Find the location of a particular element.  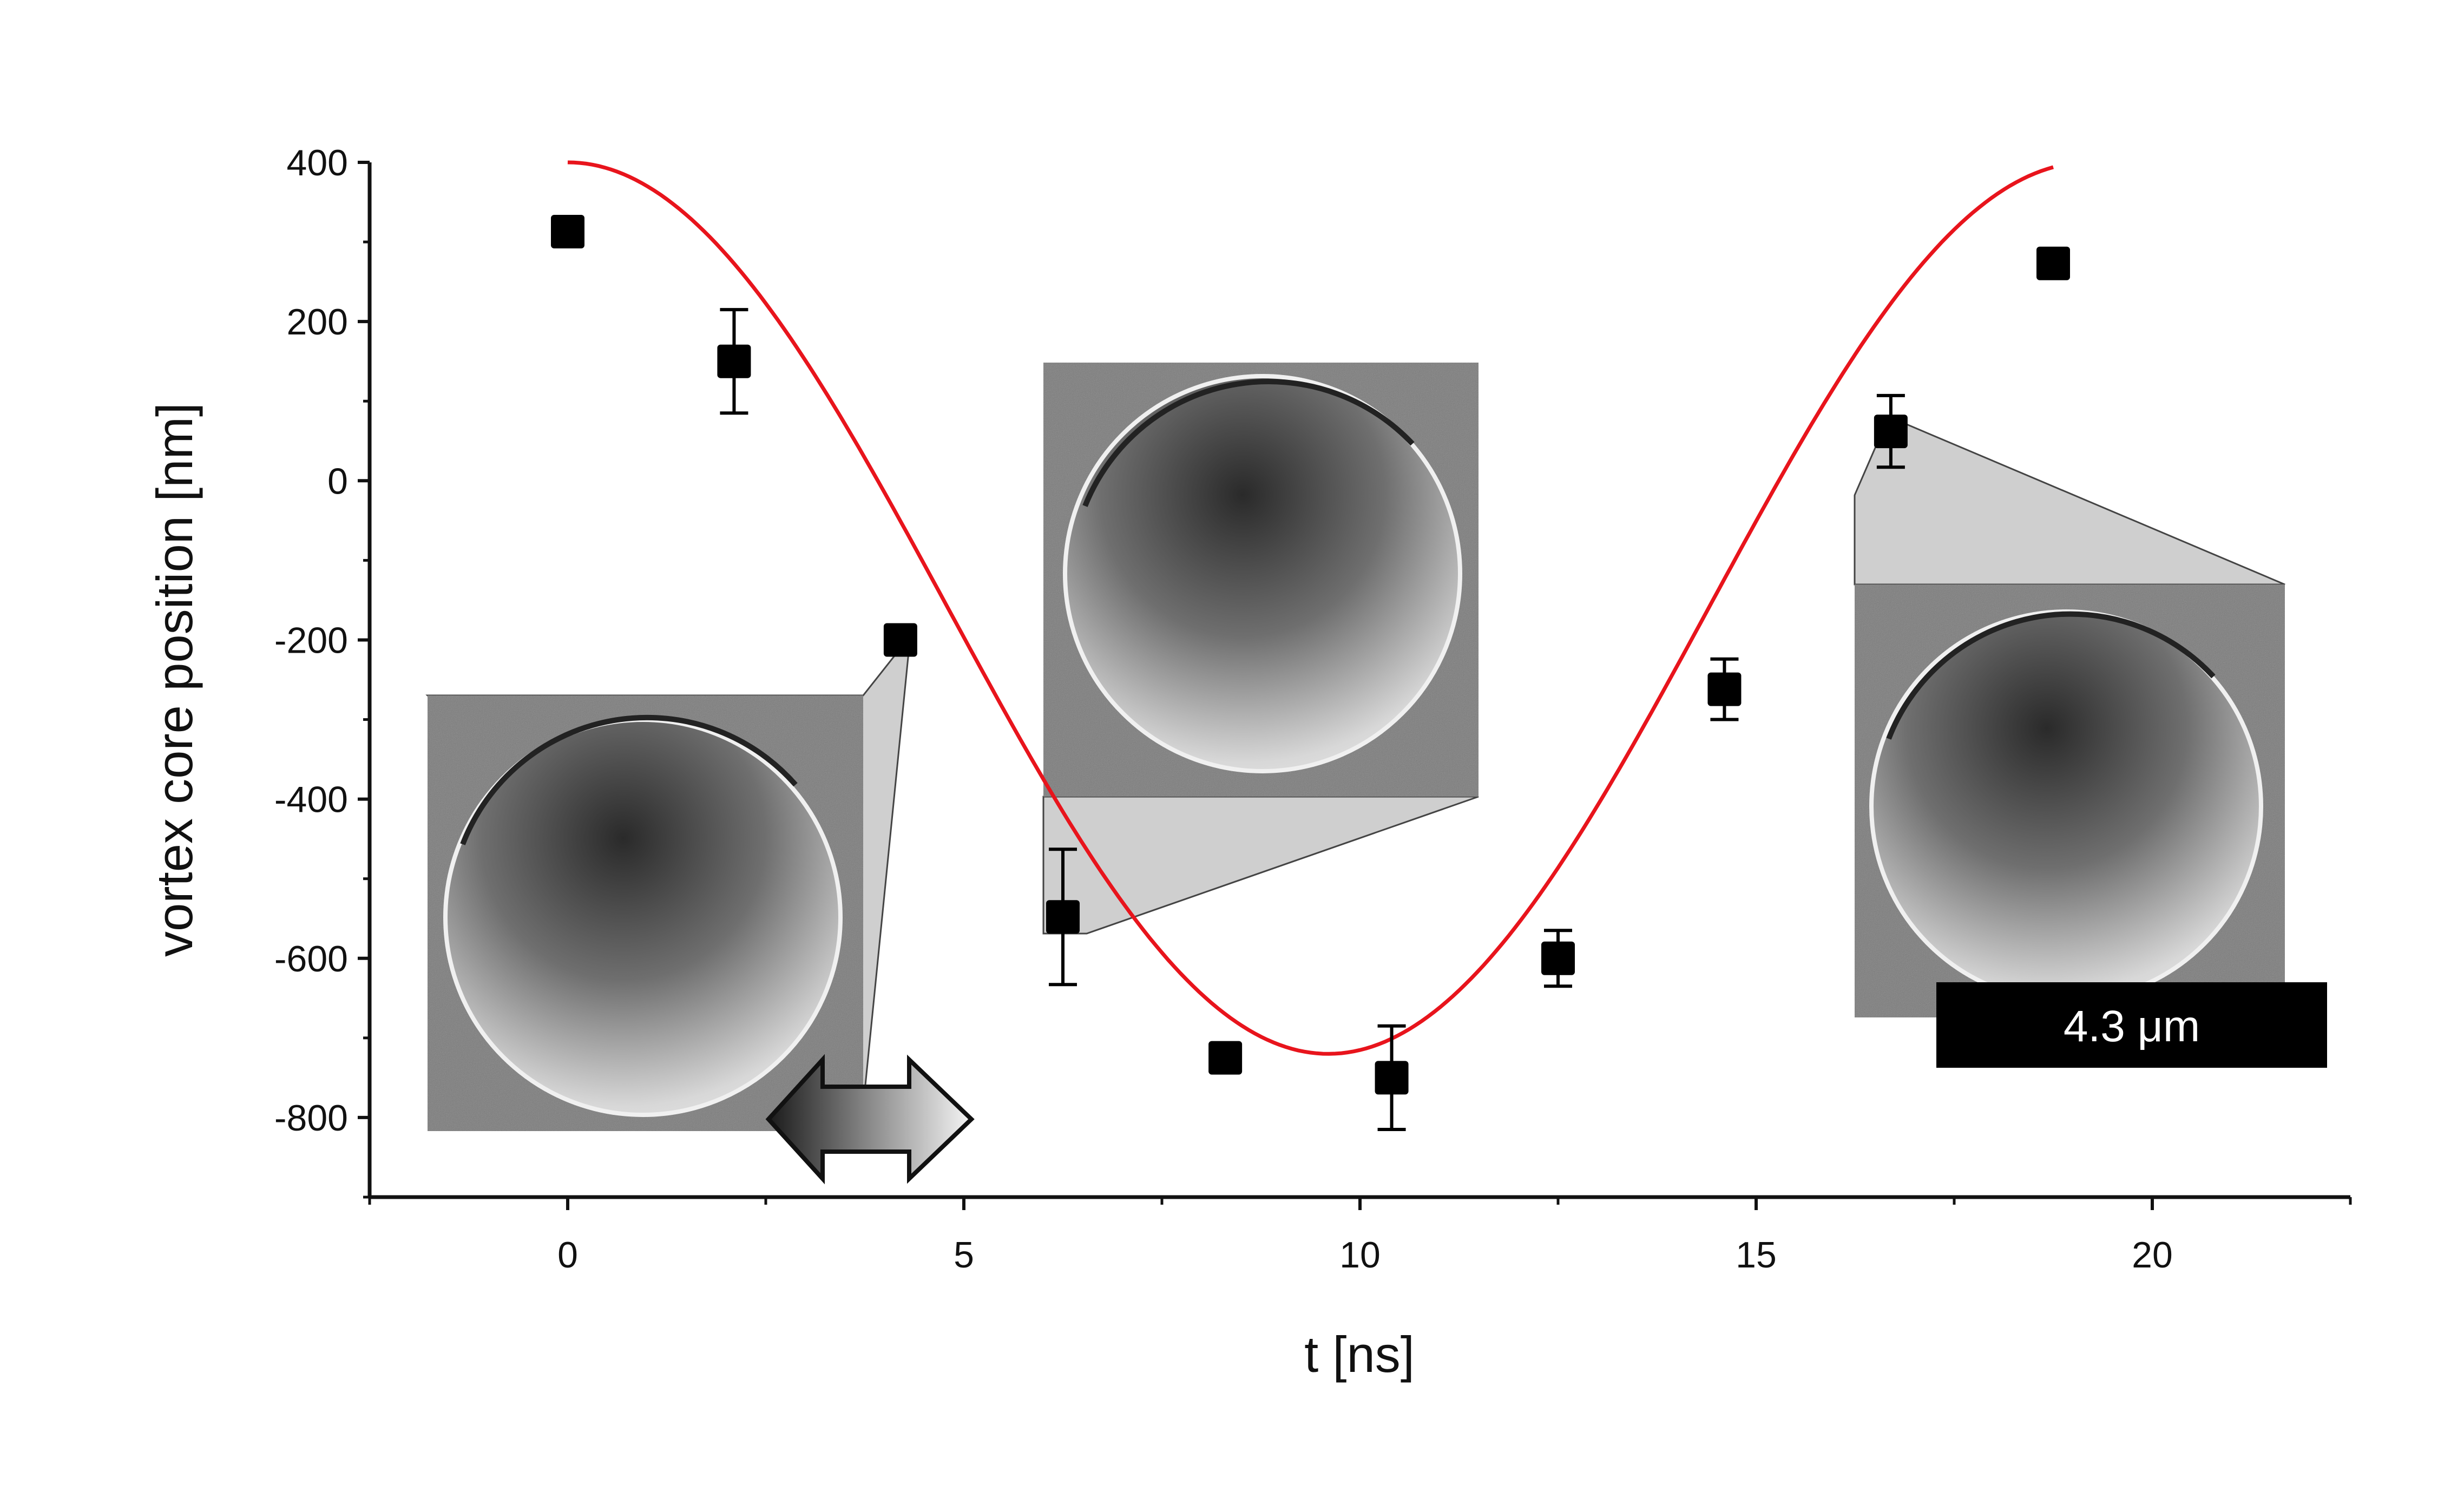

y-tick-label: -600 is located at coordinates (311, 959).